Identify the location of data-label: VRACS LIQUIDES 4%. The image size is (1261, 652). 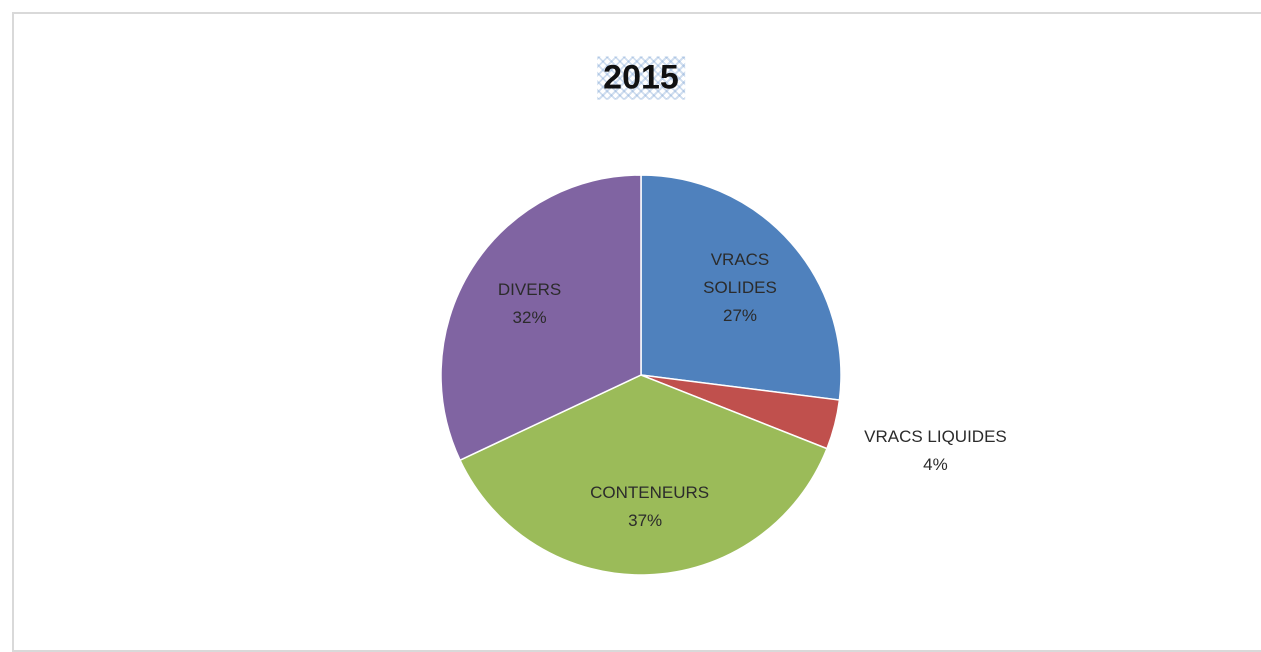
(935, 451).